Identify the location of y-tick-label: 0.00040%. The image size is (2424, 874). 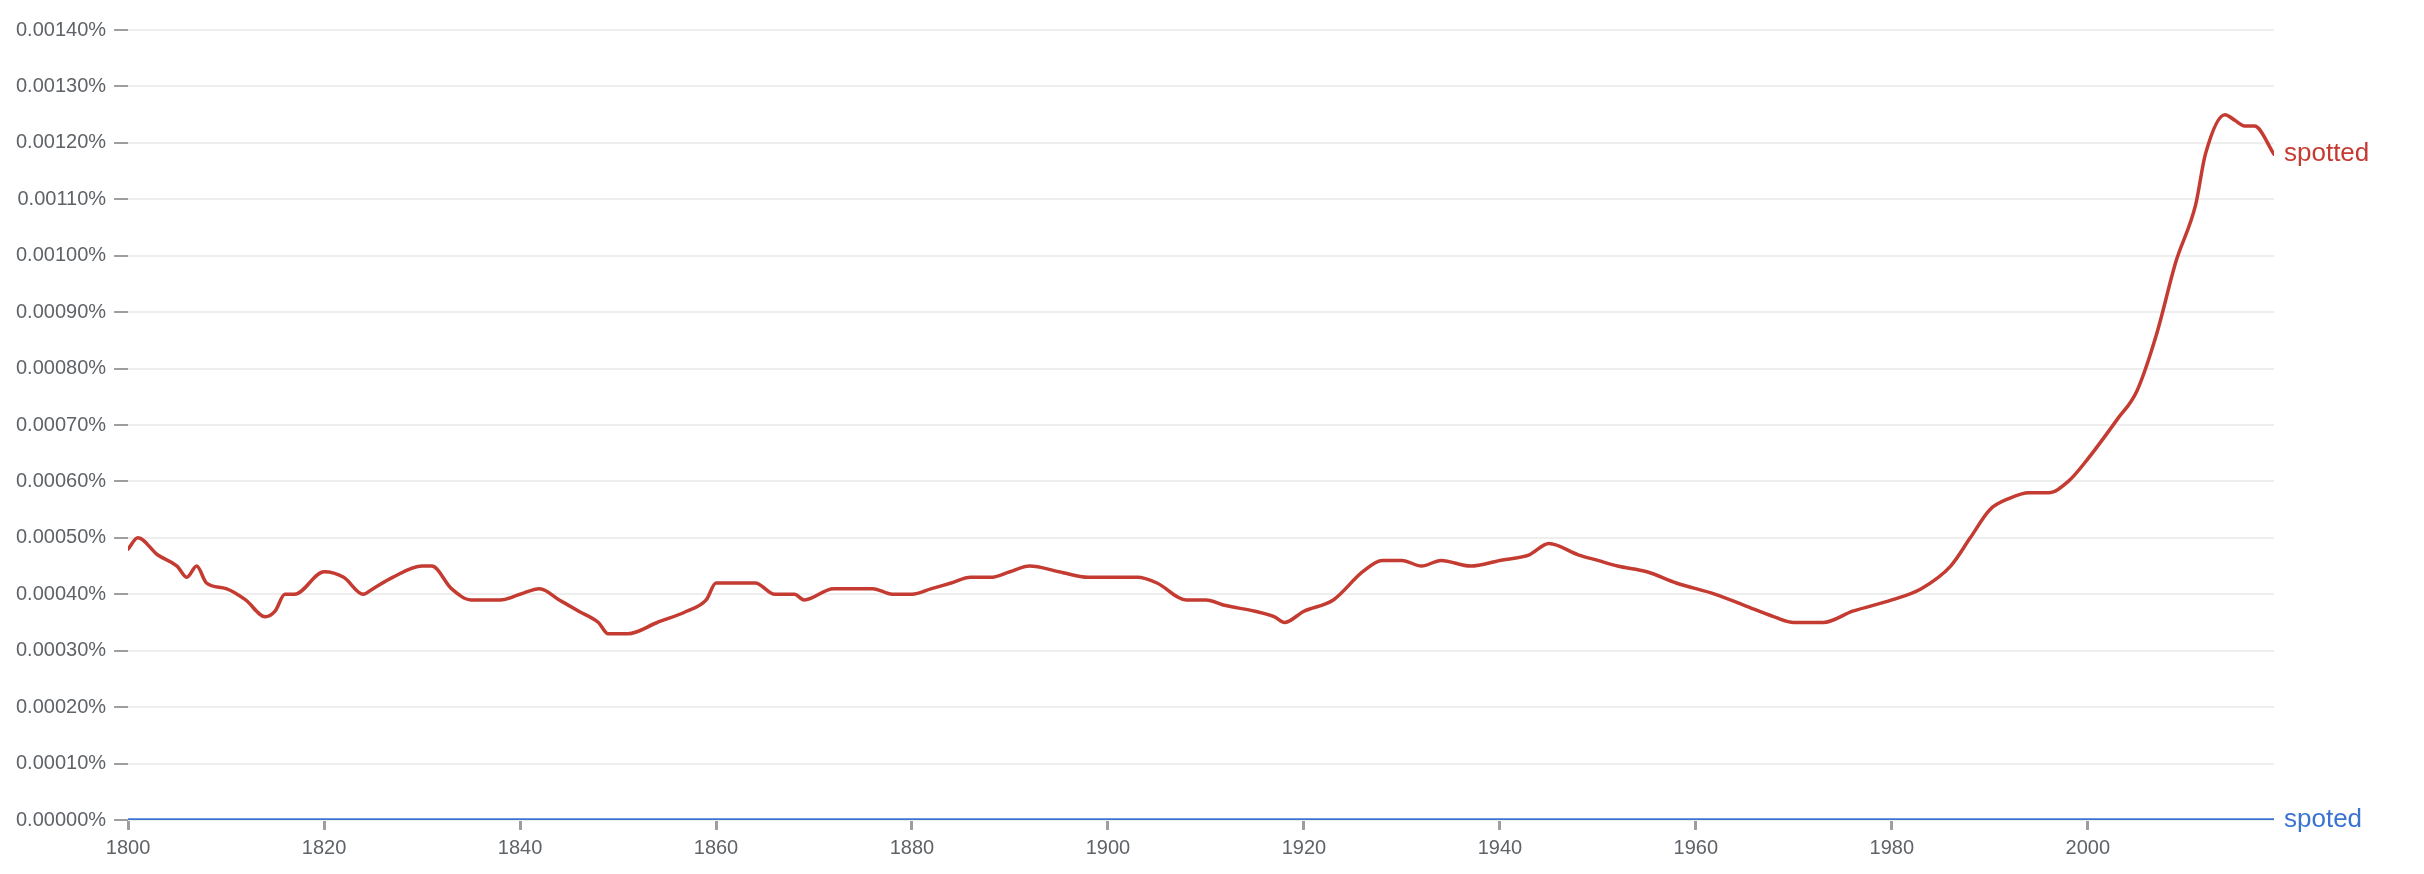
(61, 592).